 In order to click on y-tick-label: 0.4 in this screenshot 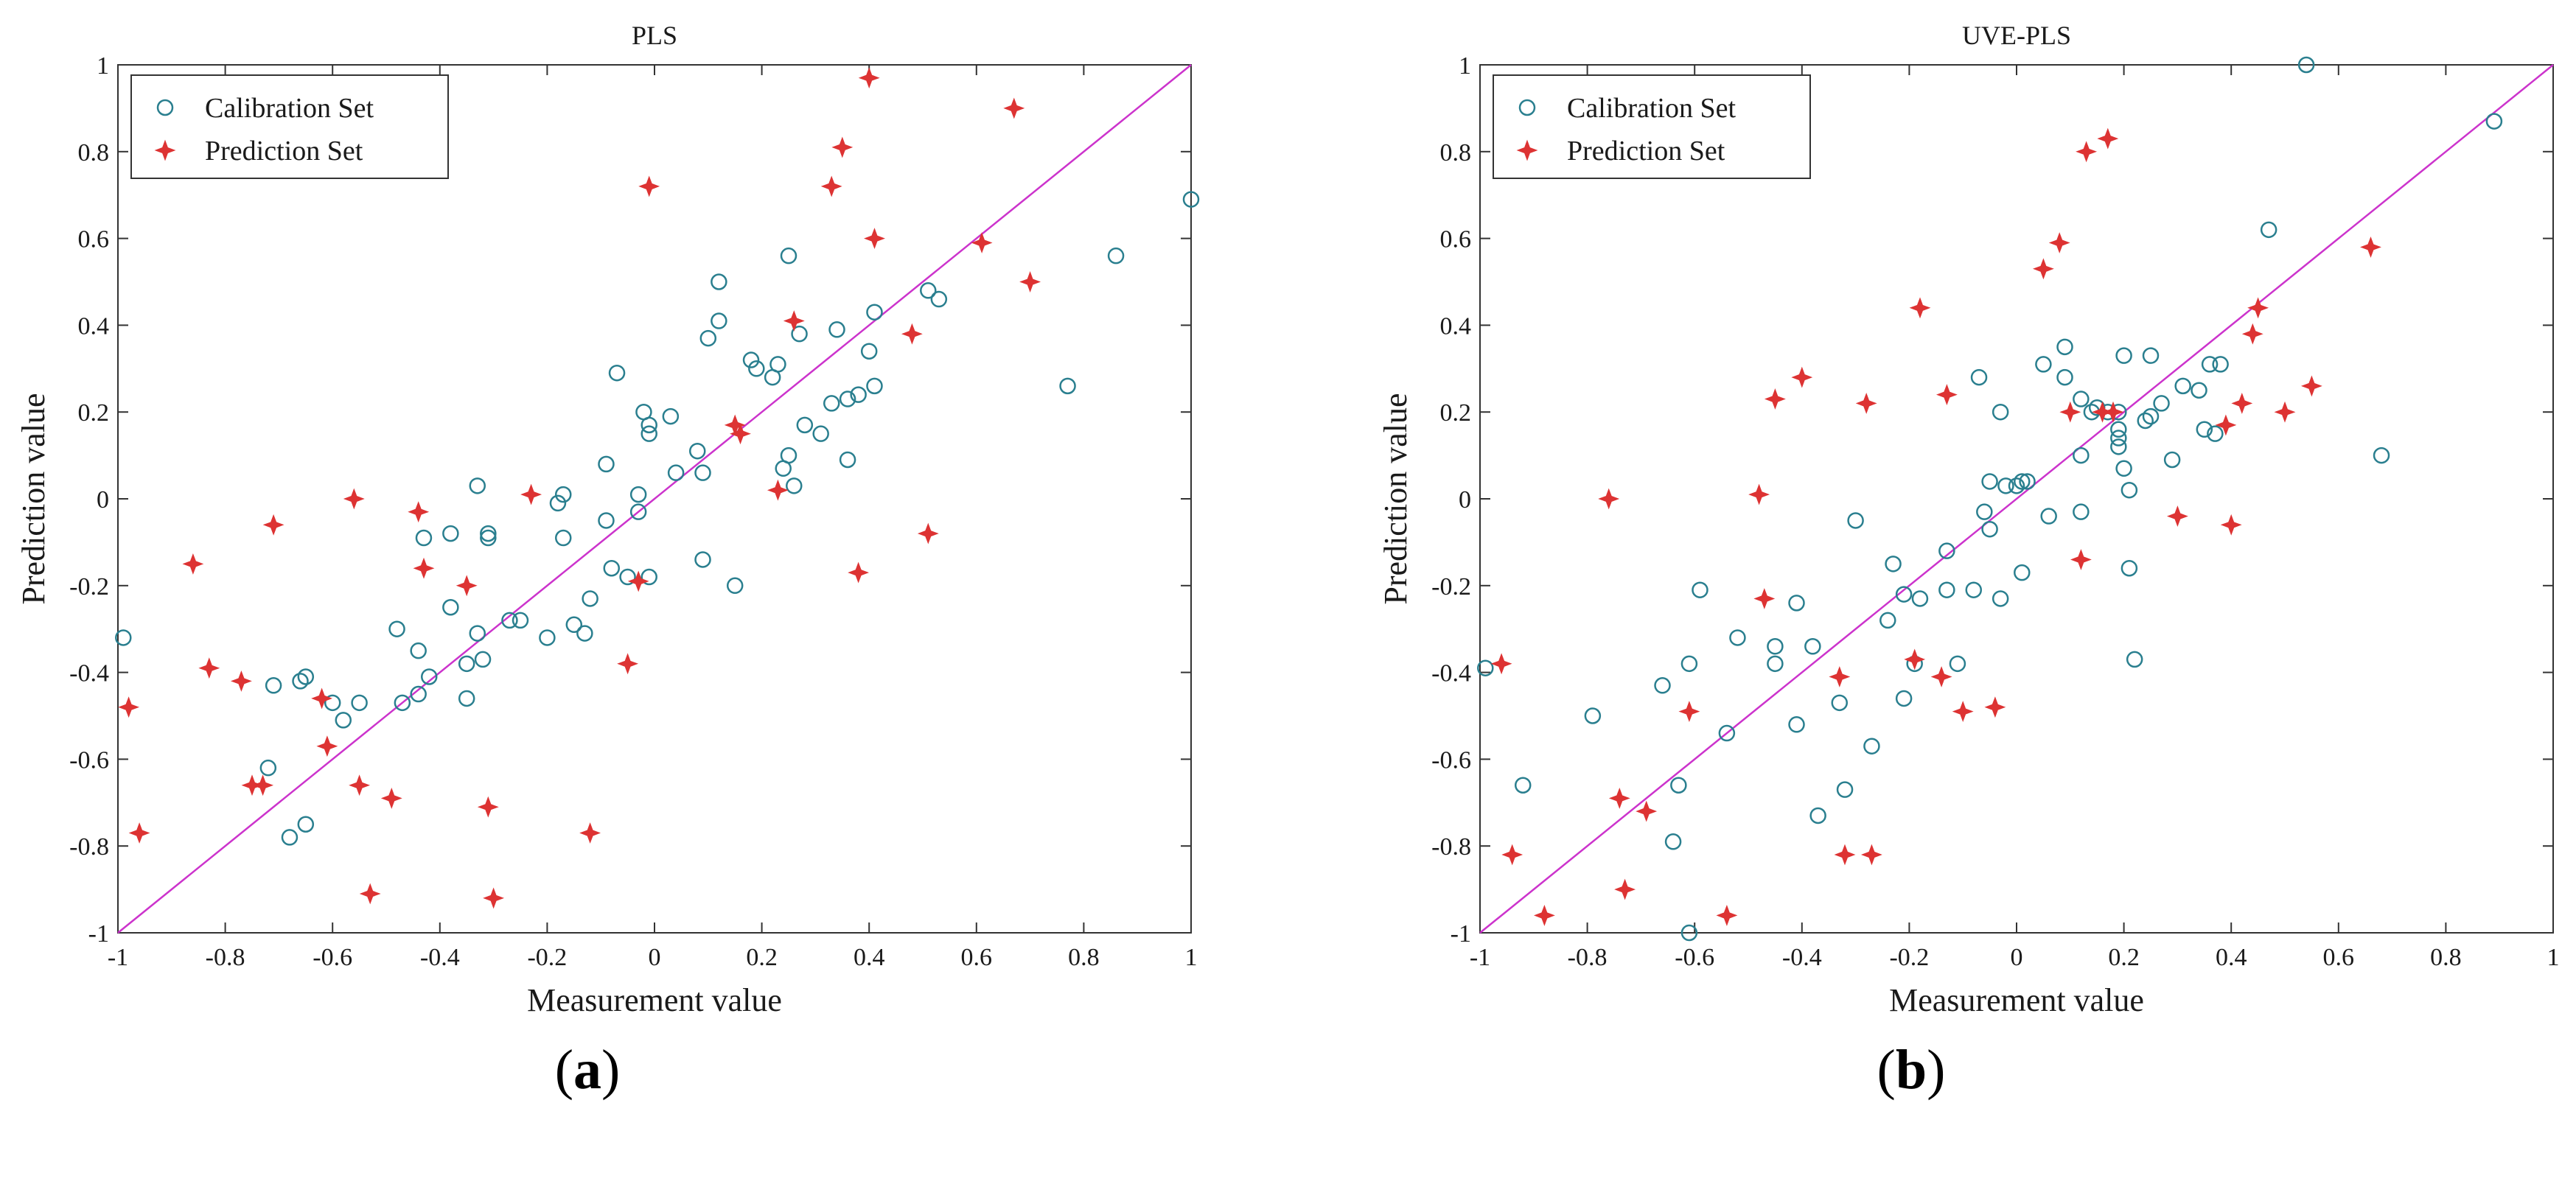, I will do `click(94, 326)`.